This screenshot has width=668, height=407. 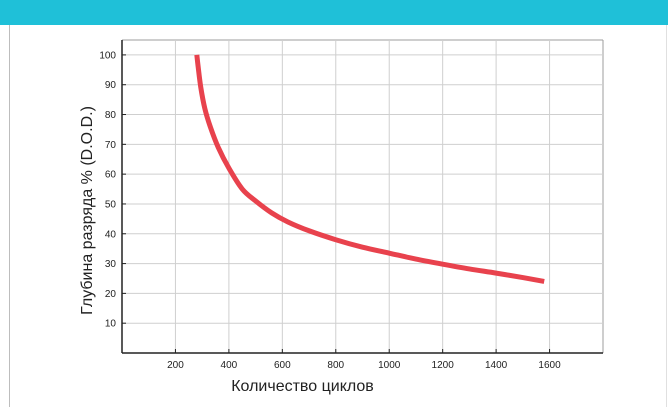 What do you see at coordinates (111, 264) in the screenshot?
I see `y-tick-label: 30` at bounding box center [111, 264].